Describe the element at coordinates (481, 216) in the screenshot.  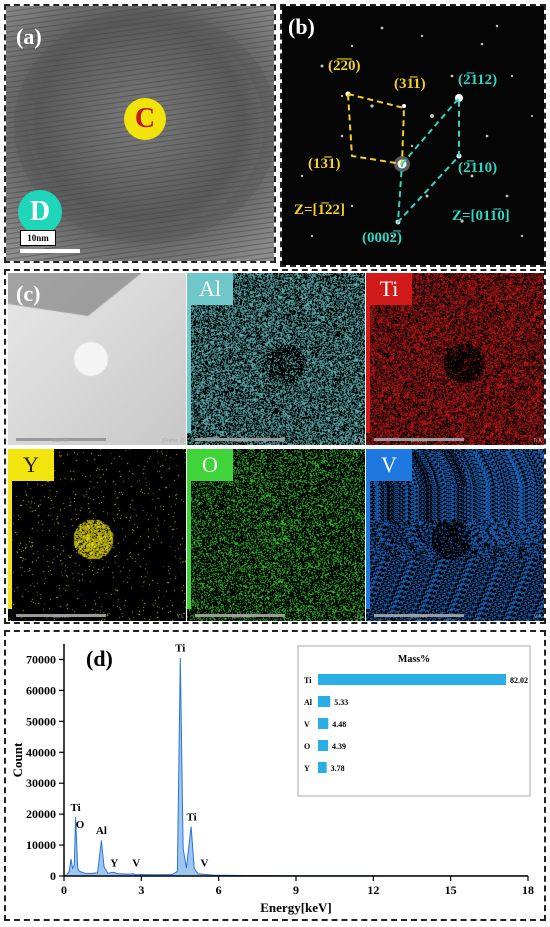
I see `zone-axis-right: Z=[011̅0]` at that location.